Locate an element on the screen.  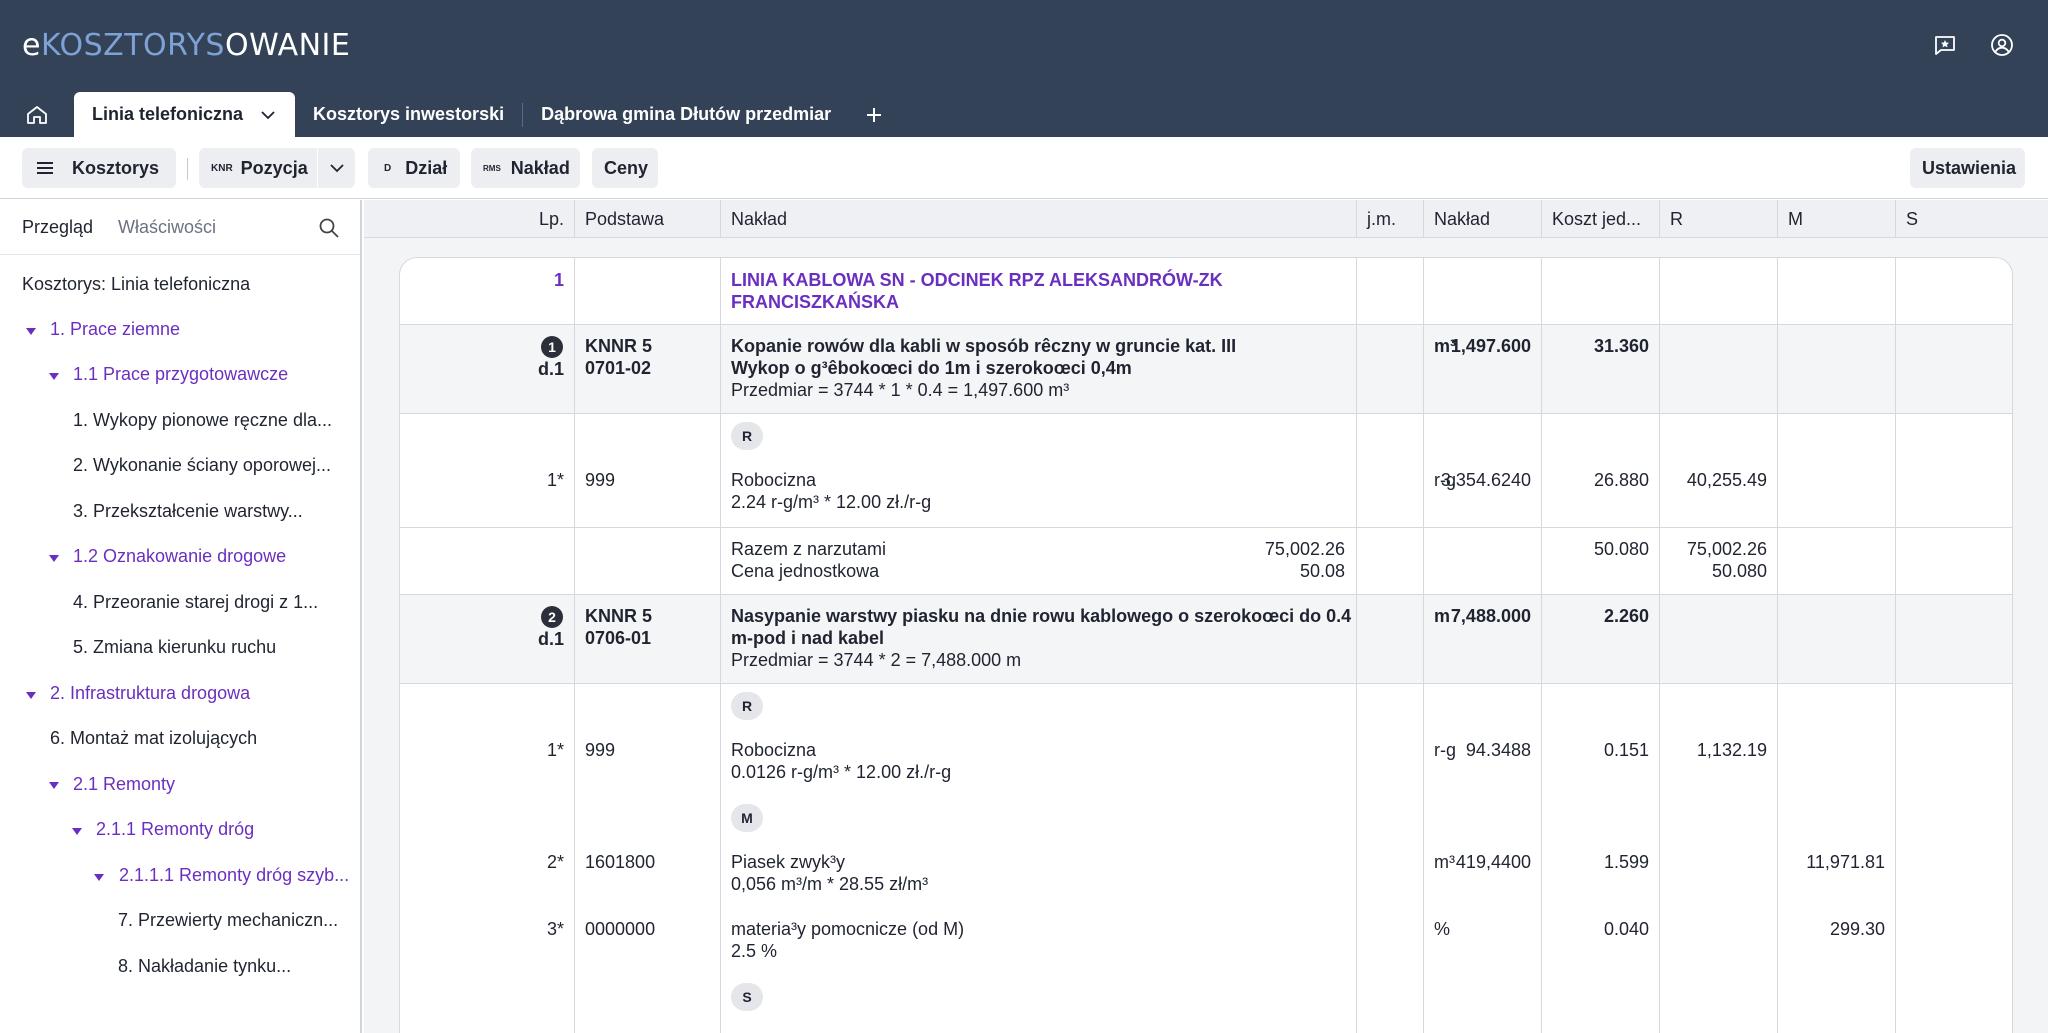
feedback-icon is located at coordinates (1945, 45).